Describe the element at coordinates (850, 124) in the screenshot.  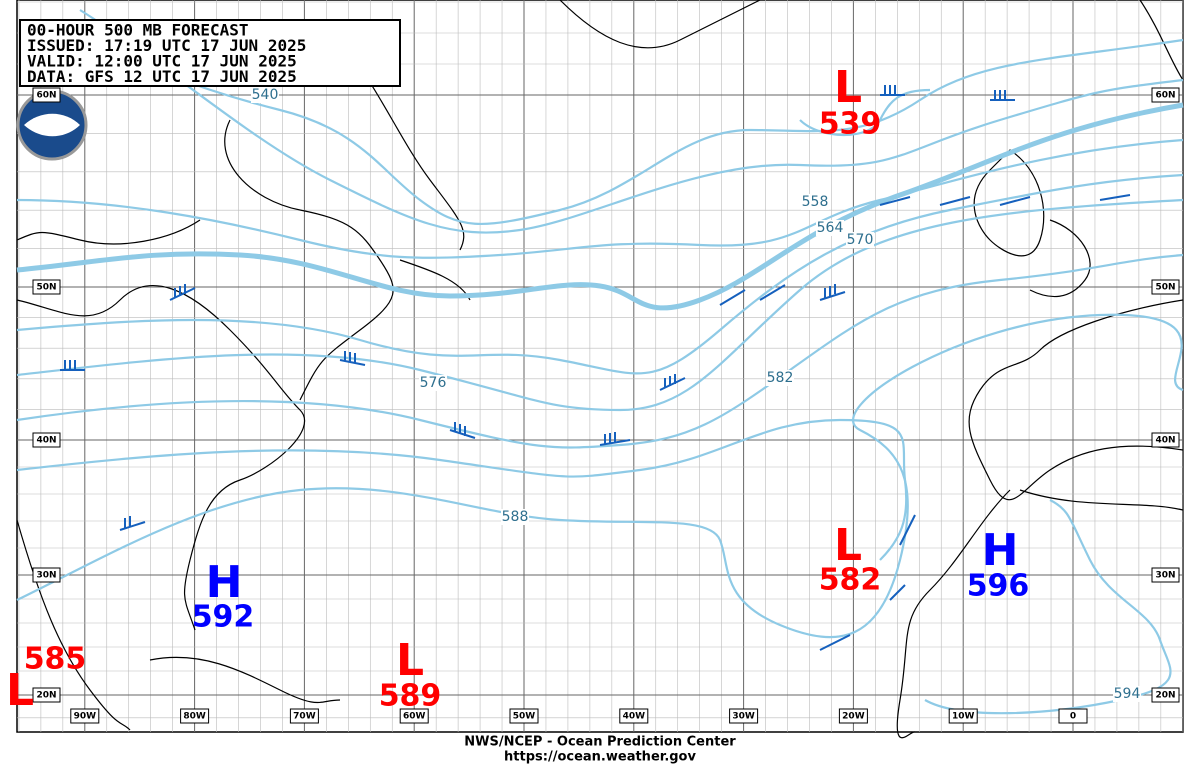
I see `center-value: 539` at that location.